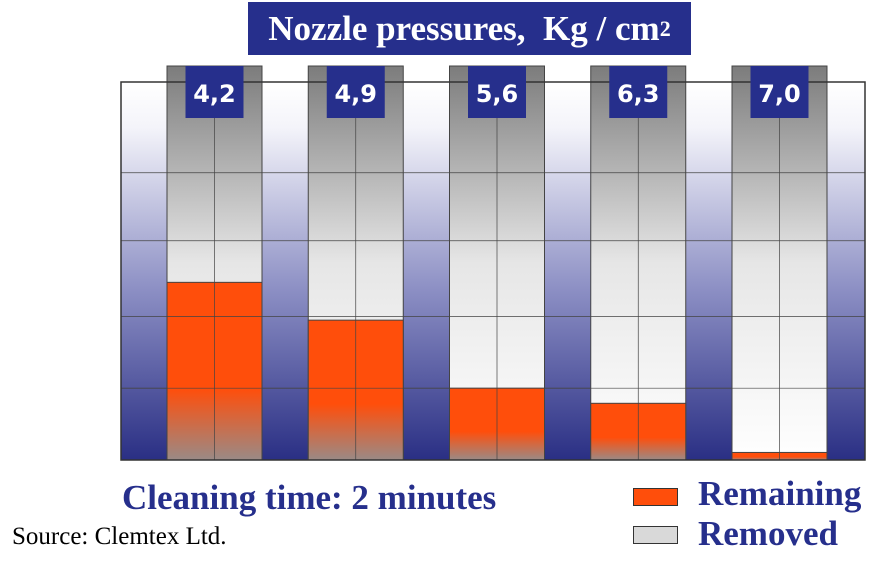  I want to click on legend-remaining-label: Remaining, so click(780, 493).